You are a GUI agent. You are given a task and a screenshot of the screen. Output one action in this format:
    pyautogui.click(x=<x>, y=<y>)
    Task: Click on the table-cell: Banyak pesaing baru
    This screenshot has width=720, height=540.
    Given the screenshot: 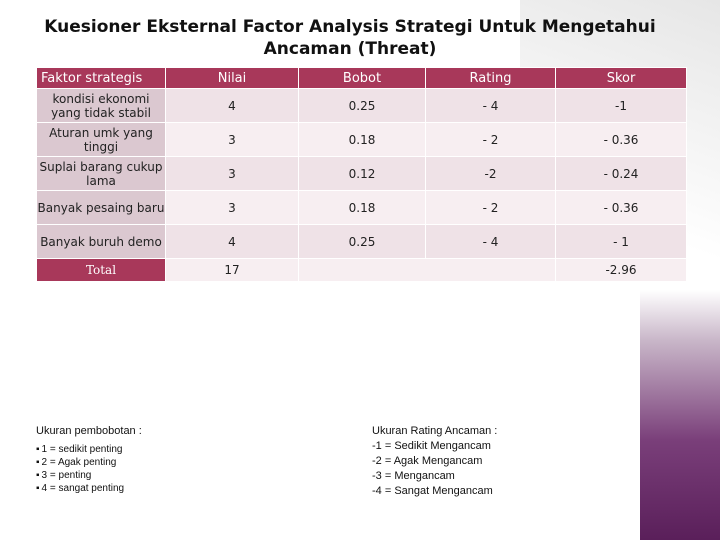 What is the action you would take?
    pyautogui.click(x=101, y=207)
    